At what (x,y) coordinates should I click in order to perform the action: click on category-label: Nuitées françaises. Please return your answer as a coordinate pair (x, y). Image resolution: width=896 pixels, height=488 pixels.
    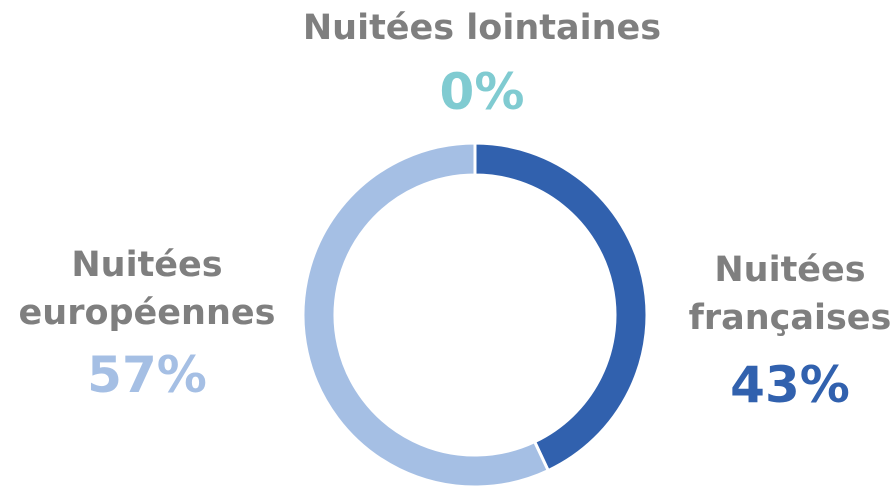
    Looking at the image, I should click on (790, 294).